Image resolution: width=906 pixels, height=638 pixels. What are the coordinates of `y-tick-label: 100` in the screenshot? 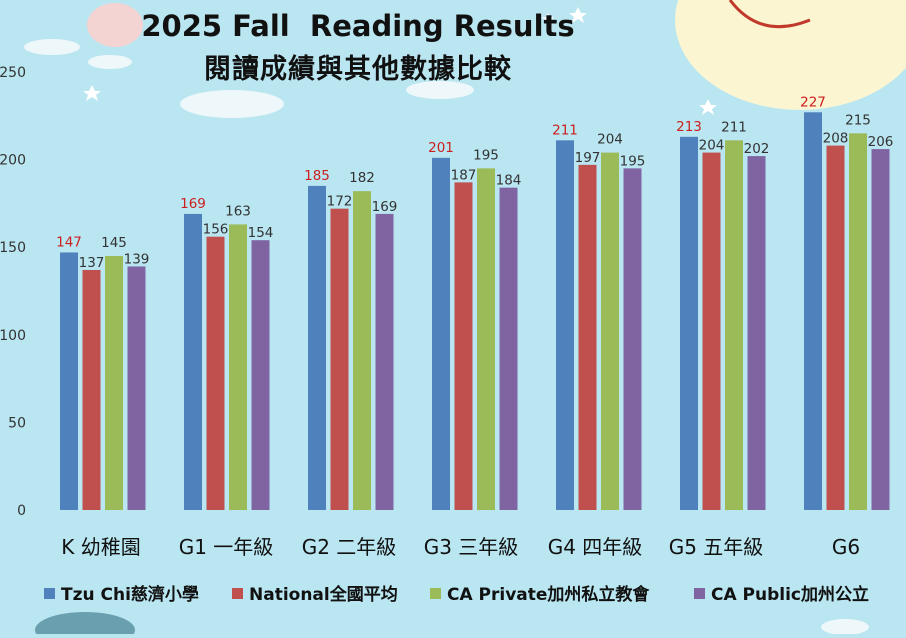 It's located at (13, 336).